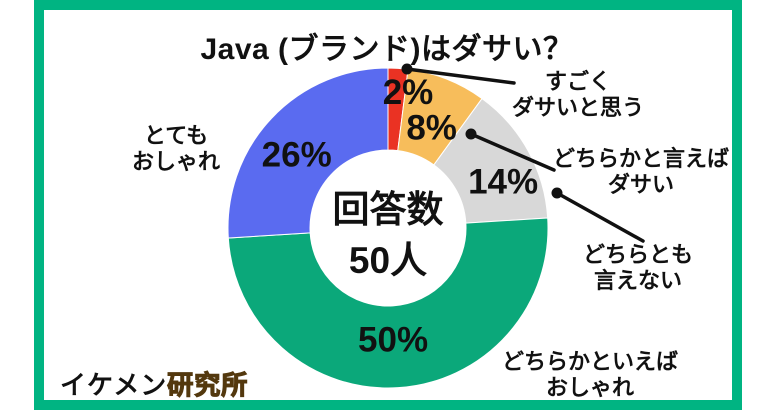  What do you see at coordinates (512, 152) in the screenshot?
I see `leader-line-orange` at bounding box center [512, 152].